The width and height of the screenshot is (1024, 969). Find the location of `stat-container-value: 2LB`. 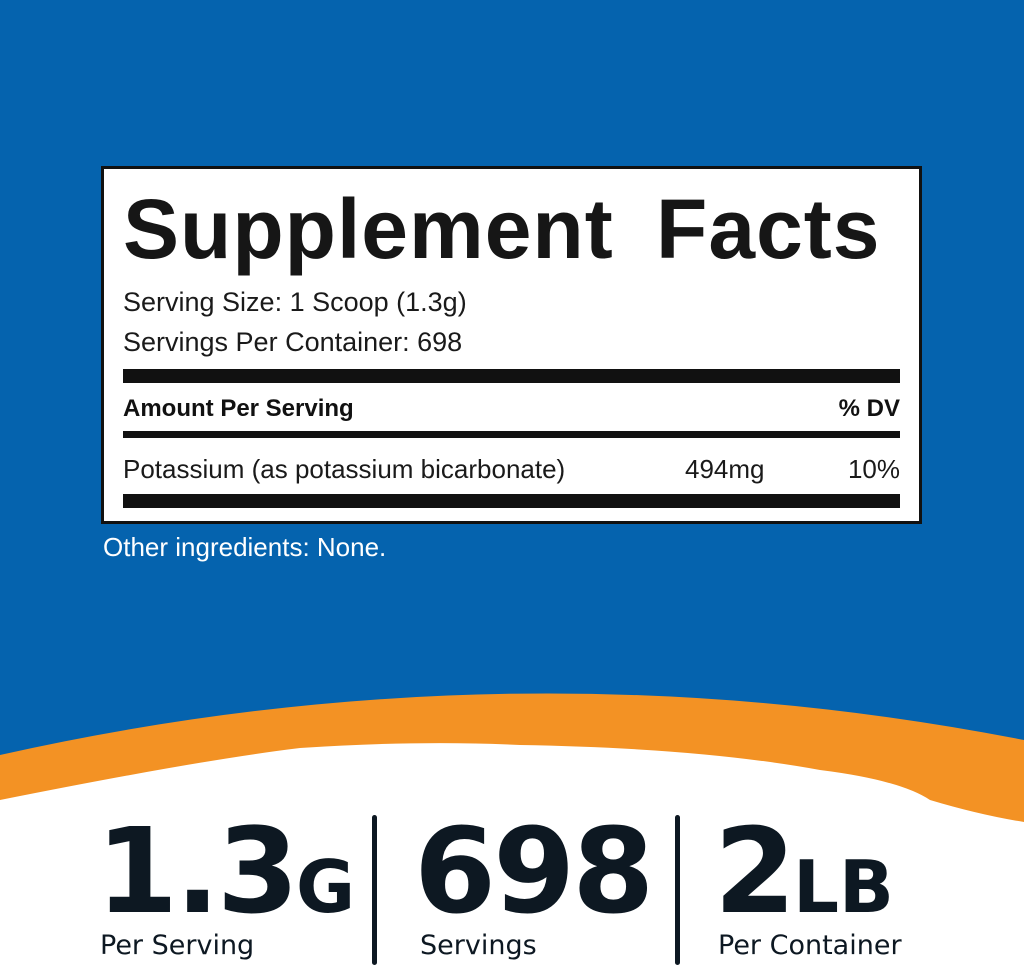

stat-container-value: 2LB is located at coordinates (804, 871).